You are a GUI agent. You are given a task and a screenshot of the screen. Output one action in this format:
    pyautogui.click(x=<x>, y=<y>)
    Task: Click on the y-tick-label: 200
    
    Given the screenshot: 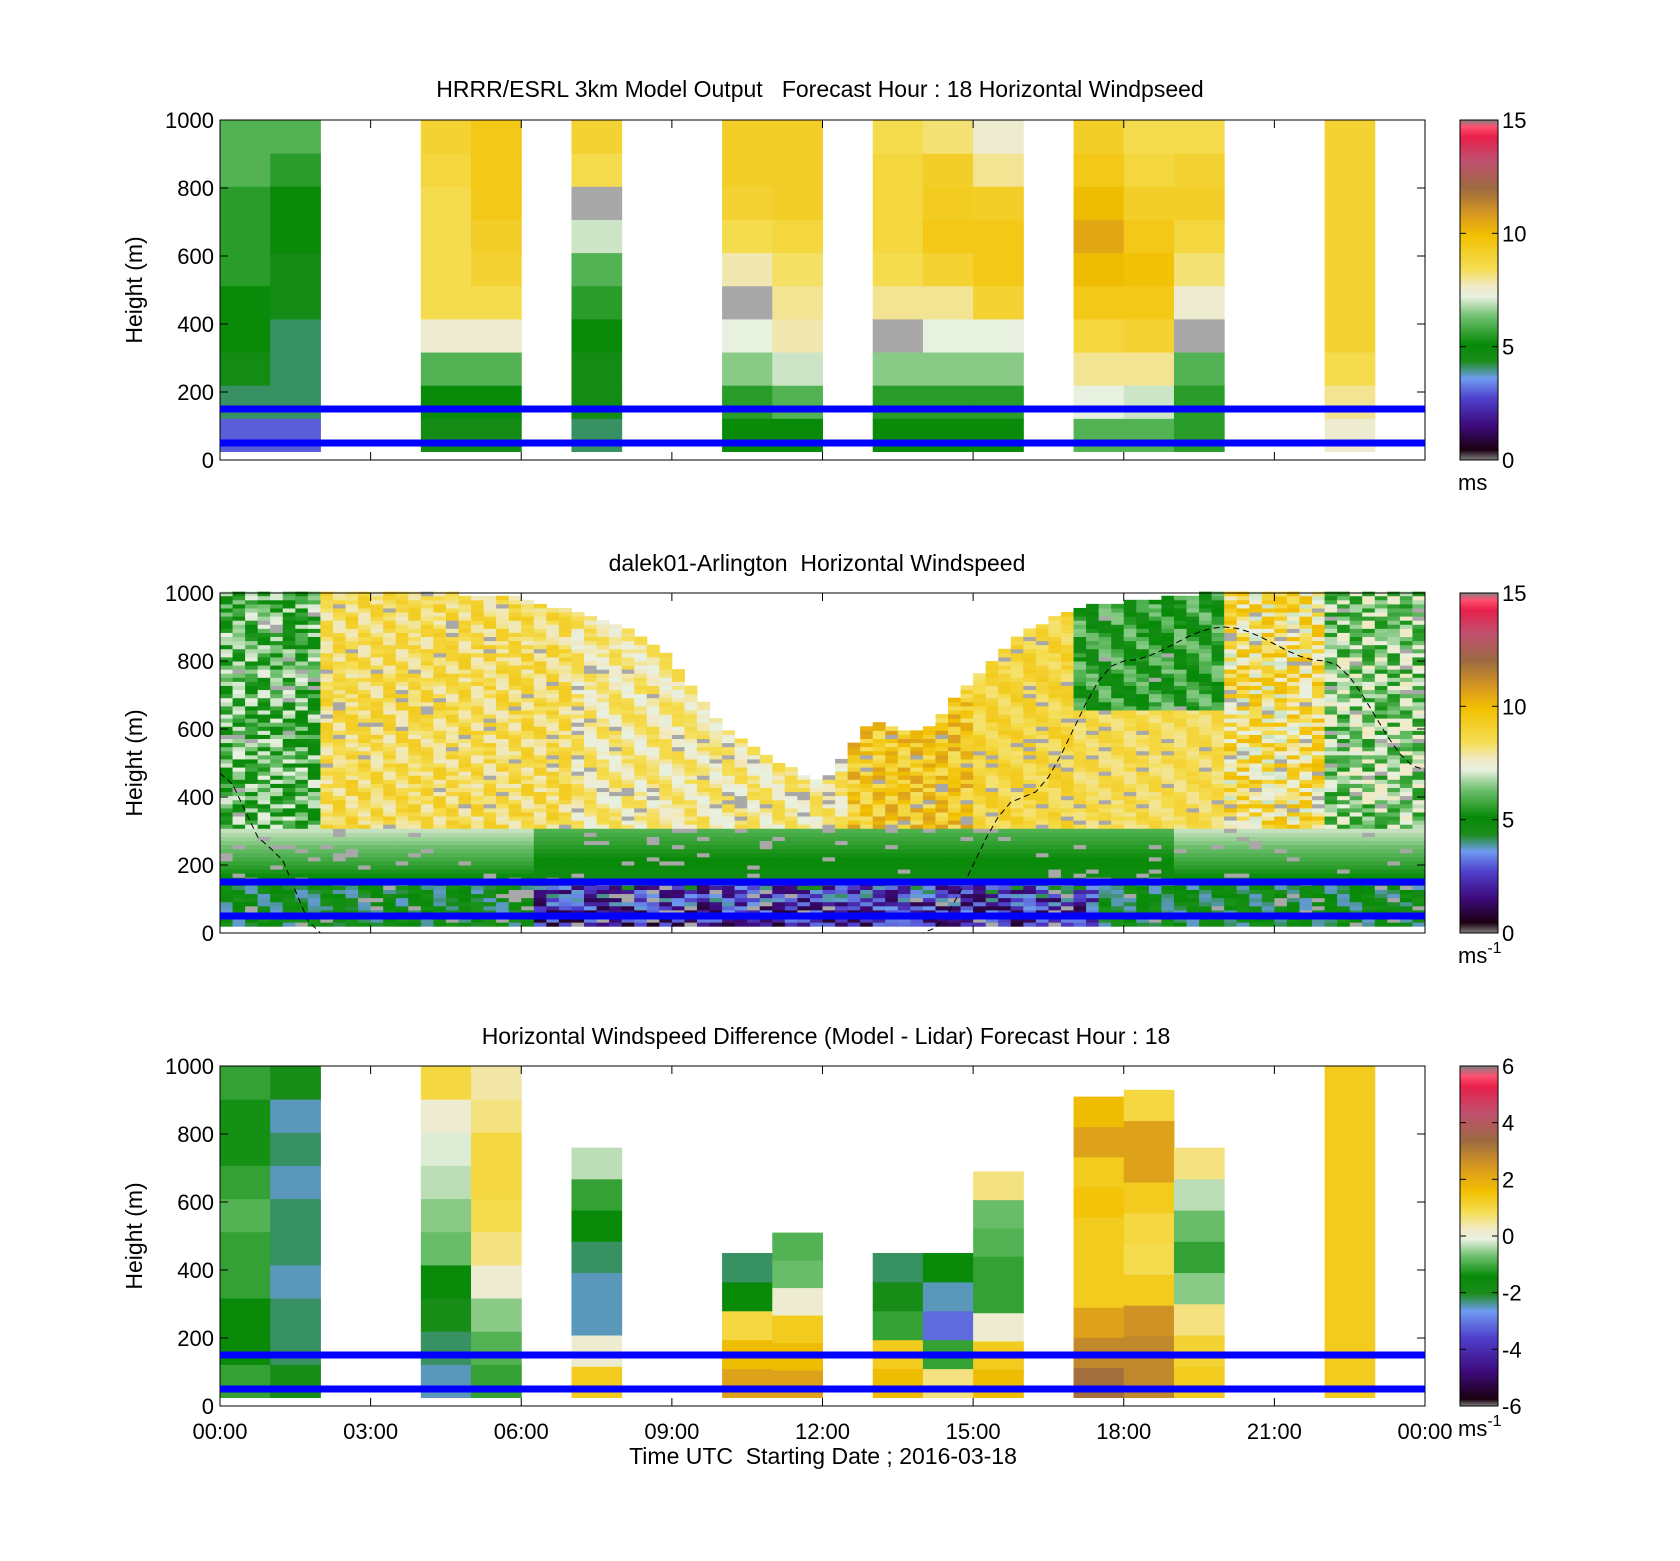 What is the action you would take?
    pyautogui.click(x=195, y=392)
    